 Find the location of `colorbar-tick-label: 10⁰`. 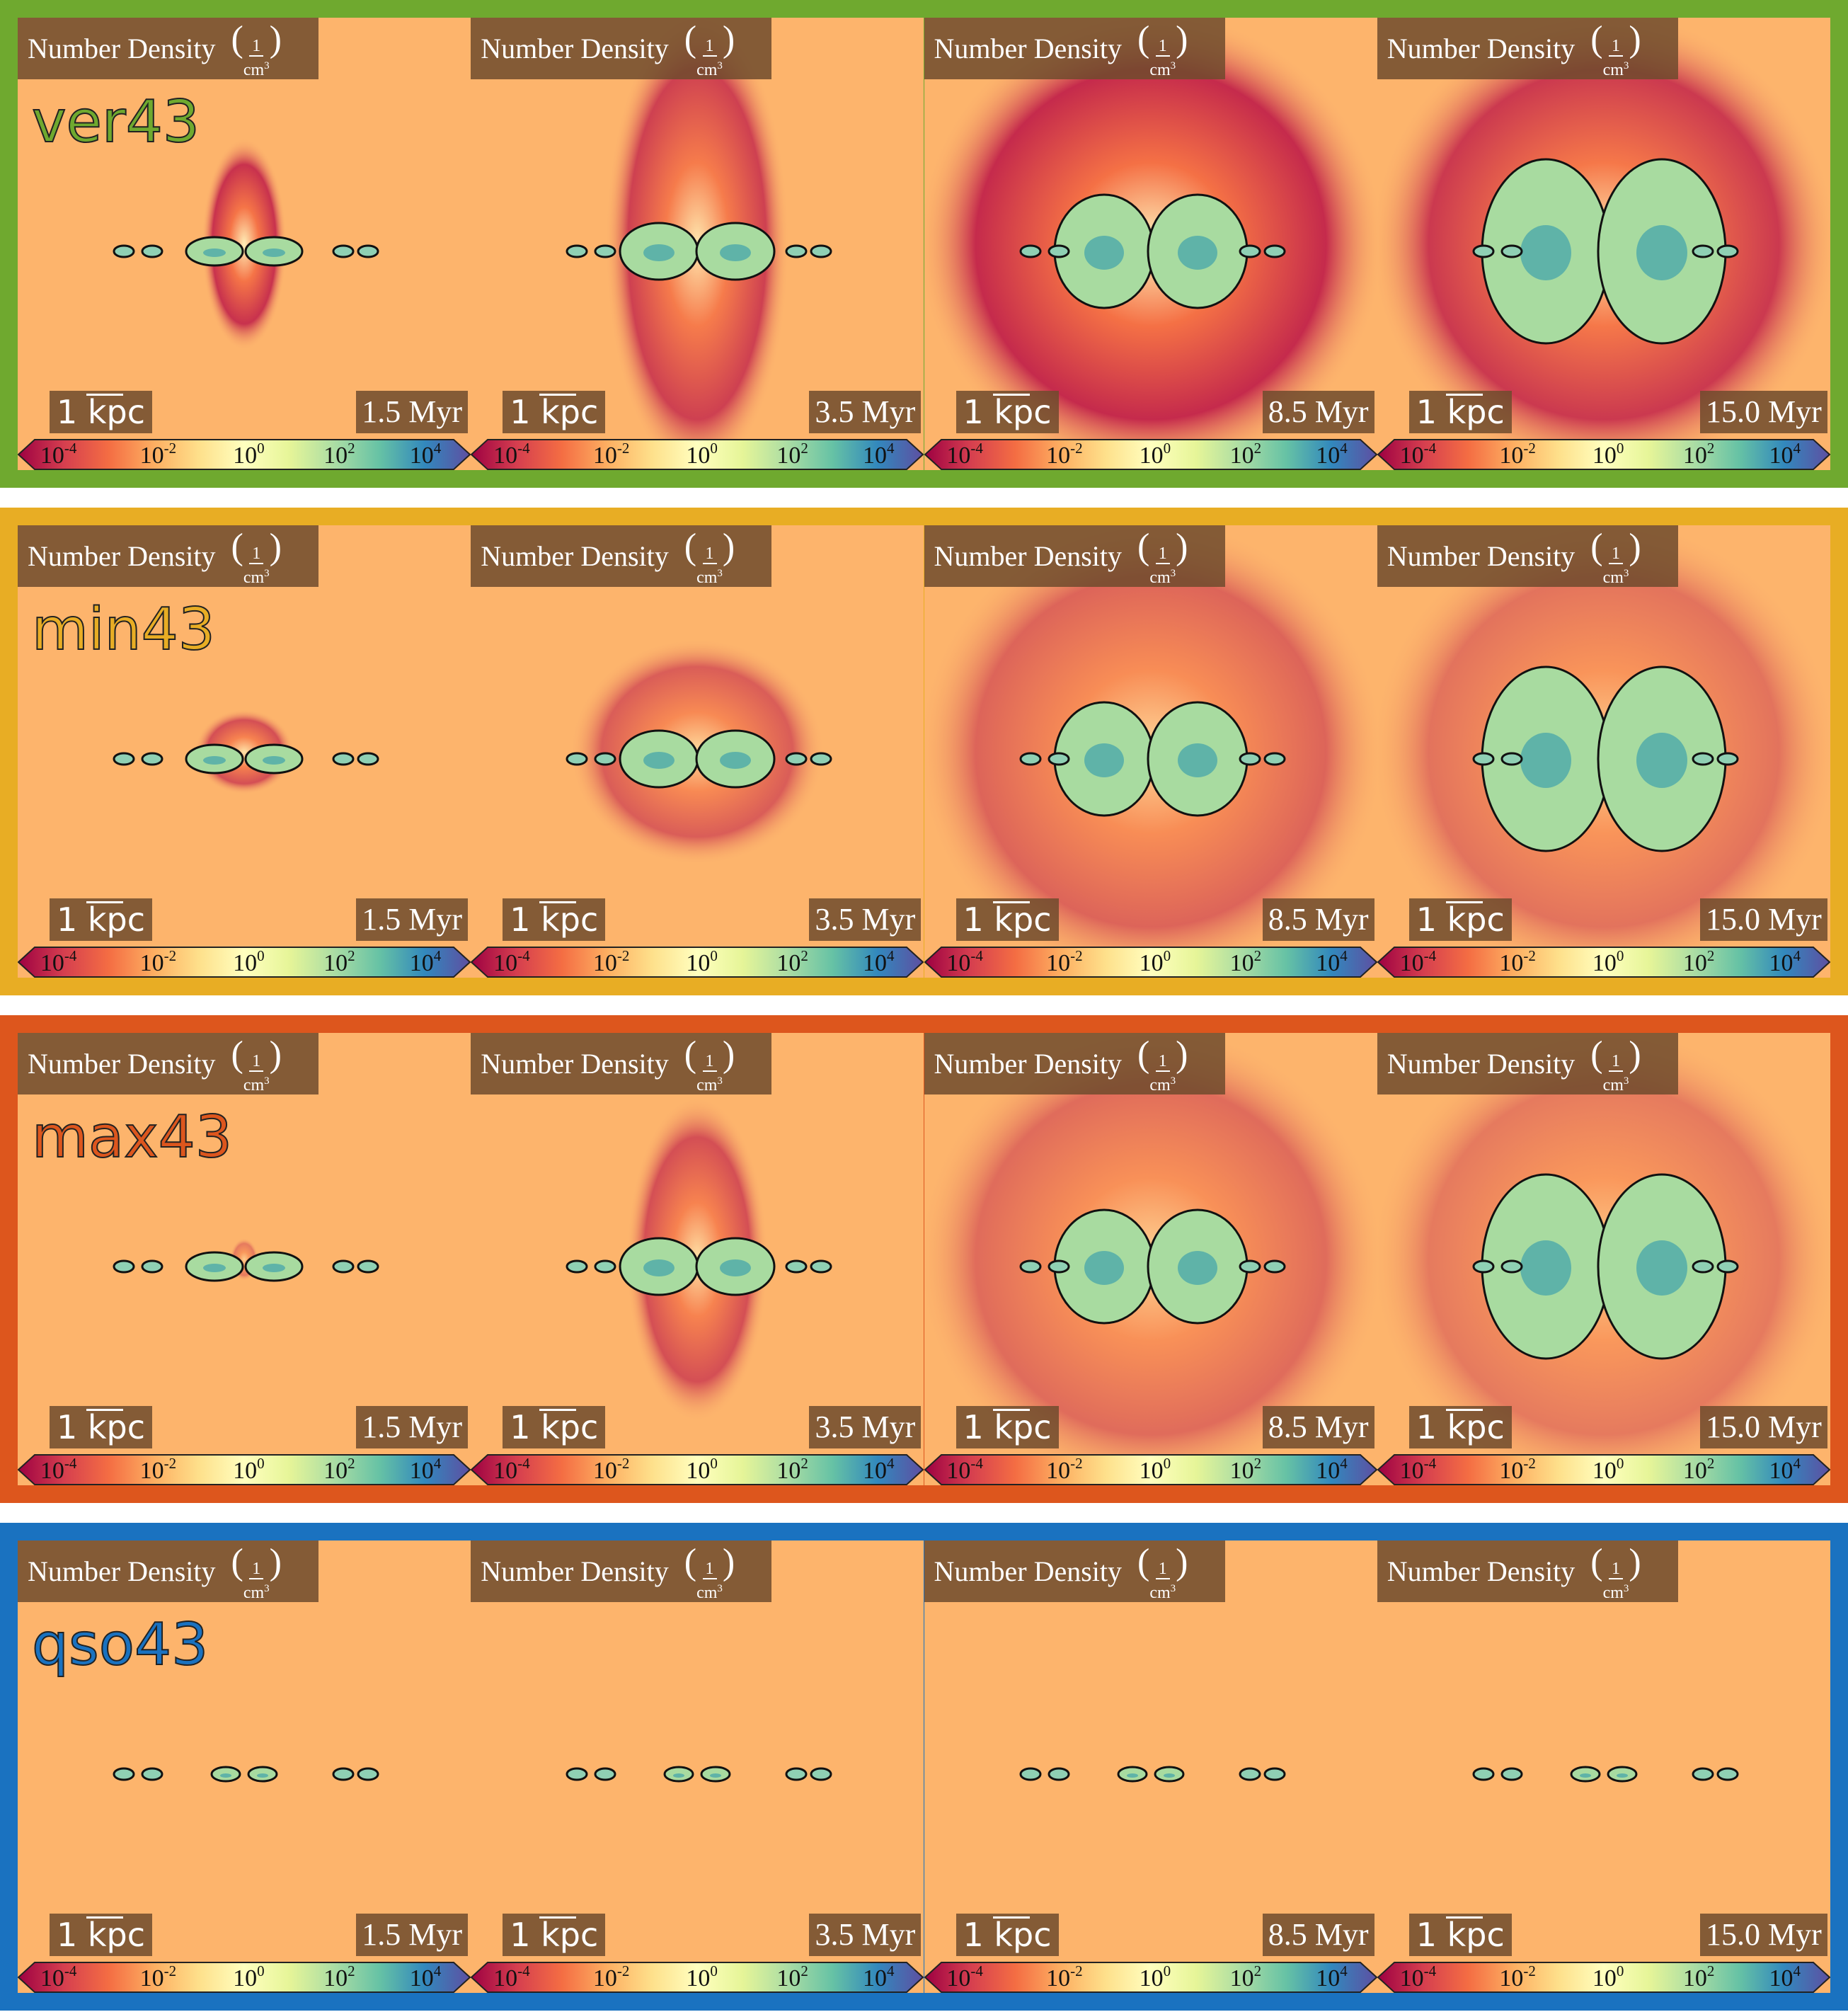

colorbar-tick-label: 10⁰ is located at coordinates (1608, 1975).